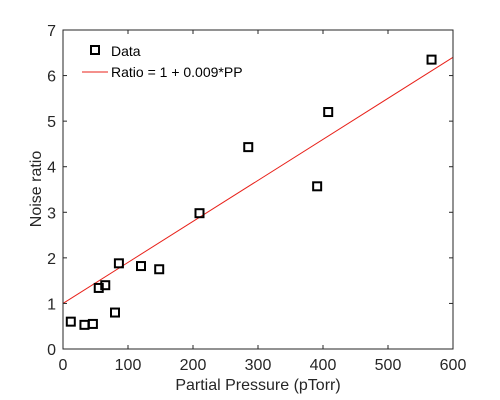 Image resolution: width=500 pixels, height=400 pixels. What do you see at coordinates (453, 365) in the screenshot?
I see `x-tick-label: 600` at bounding box center [453, 365].